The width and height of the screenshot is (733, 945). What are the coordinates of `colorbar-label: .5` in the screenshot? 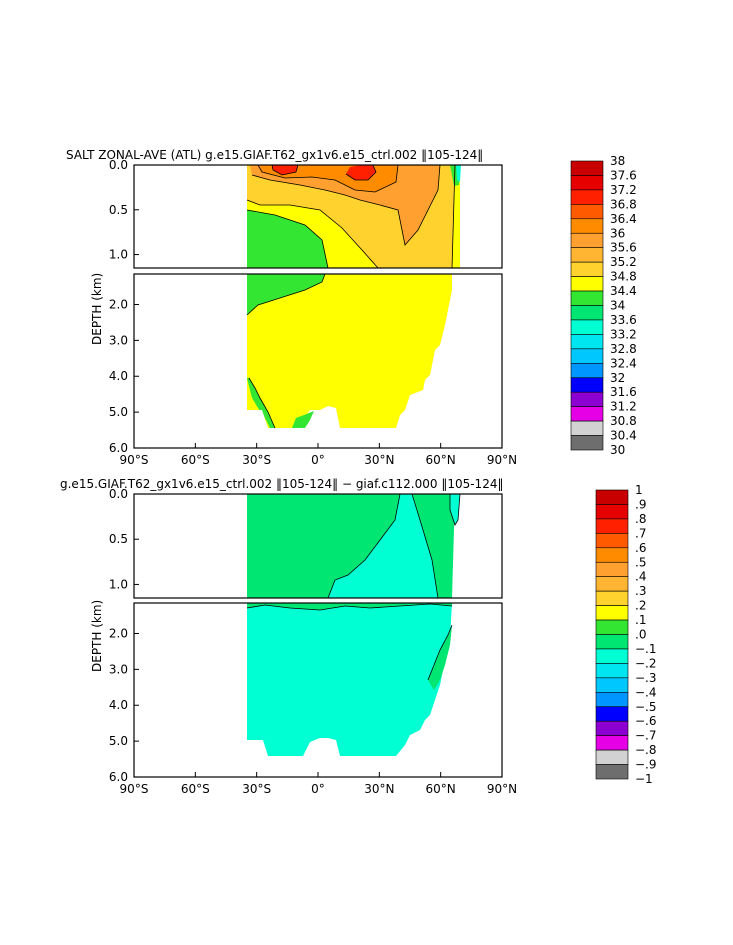 It's located at (640, 562).